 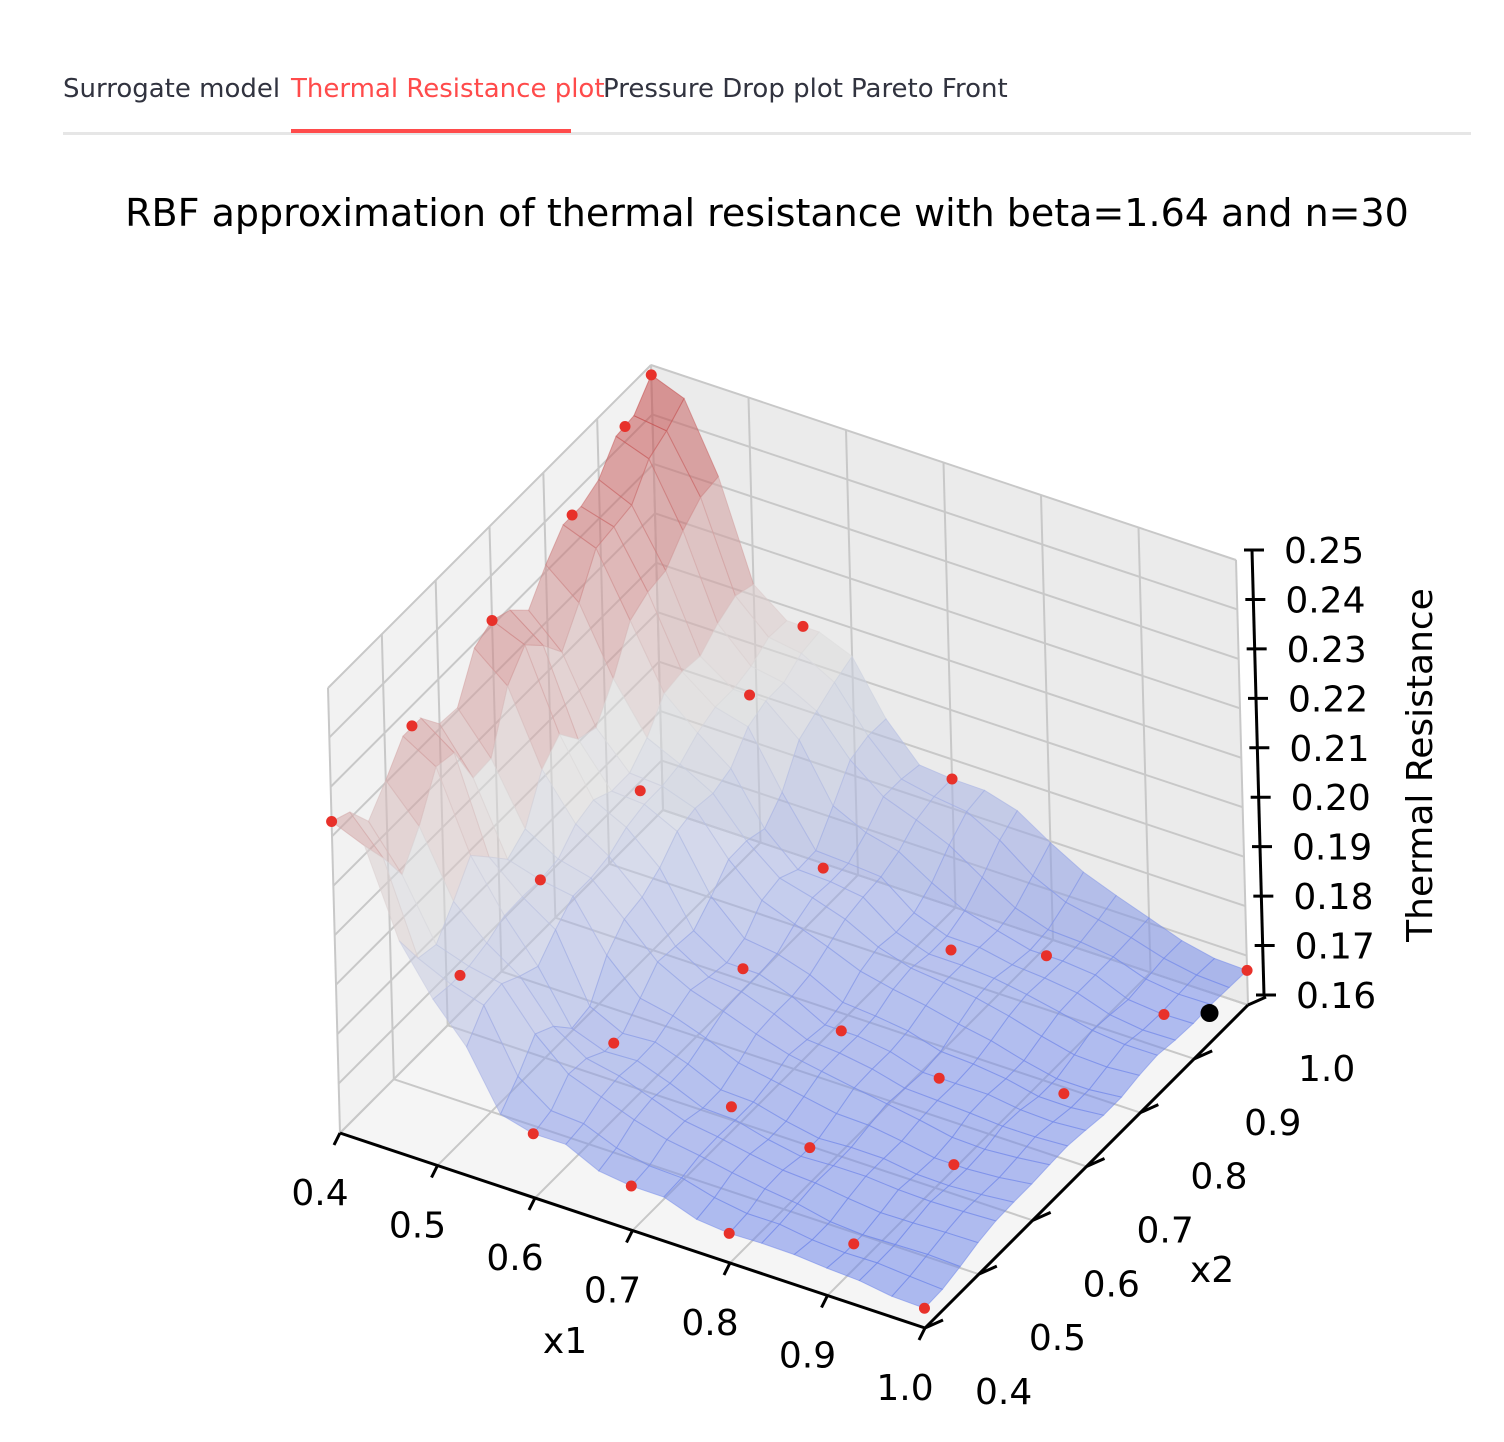 What do you see at coordinates (1327, 650) in the screenshot?
I see `z-tick-label: 0.23` at bounding box center [1327, 650].